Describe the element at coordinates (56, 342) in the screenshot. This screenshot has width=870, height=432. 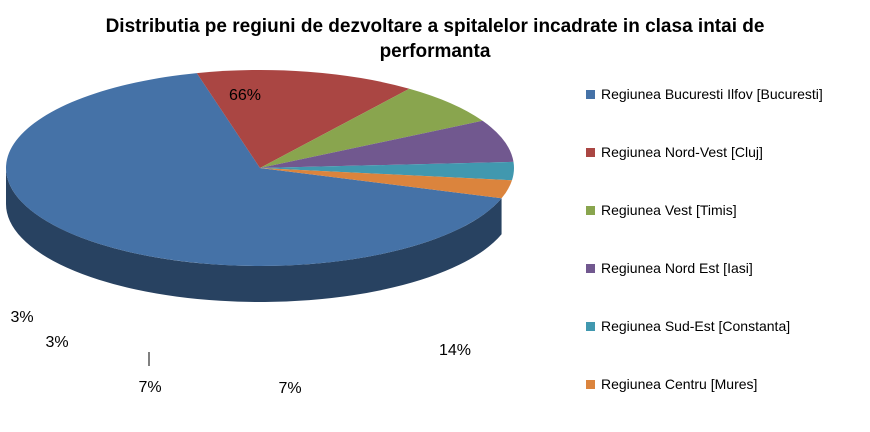
I see `data-label-regiunea-sud-est: 3%` at that location.